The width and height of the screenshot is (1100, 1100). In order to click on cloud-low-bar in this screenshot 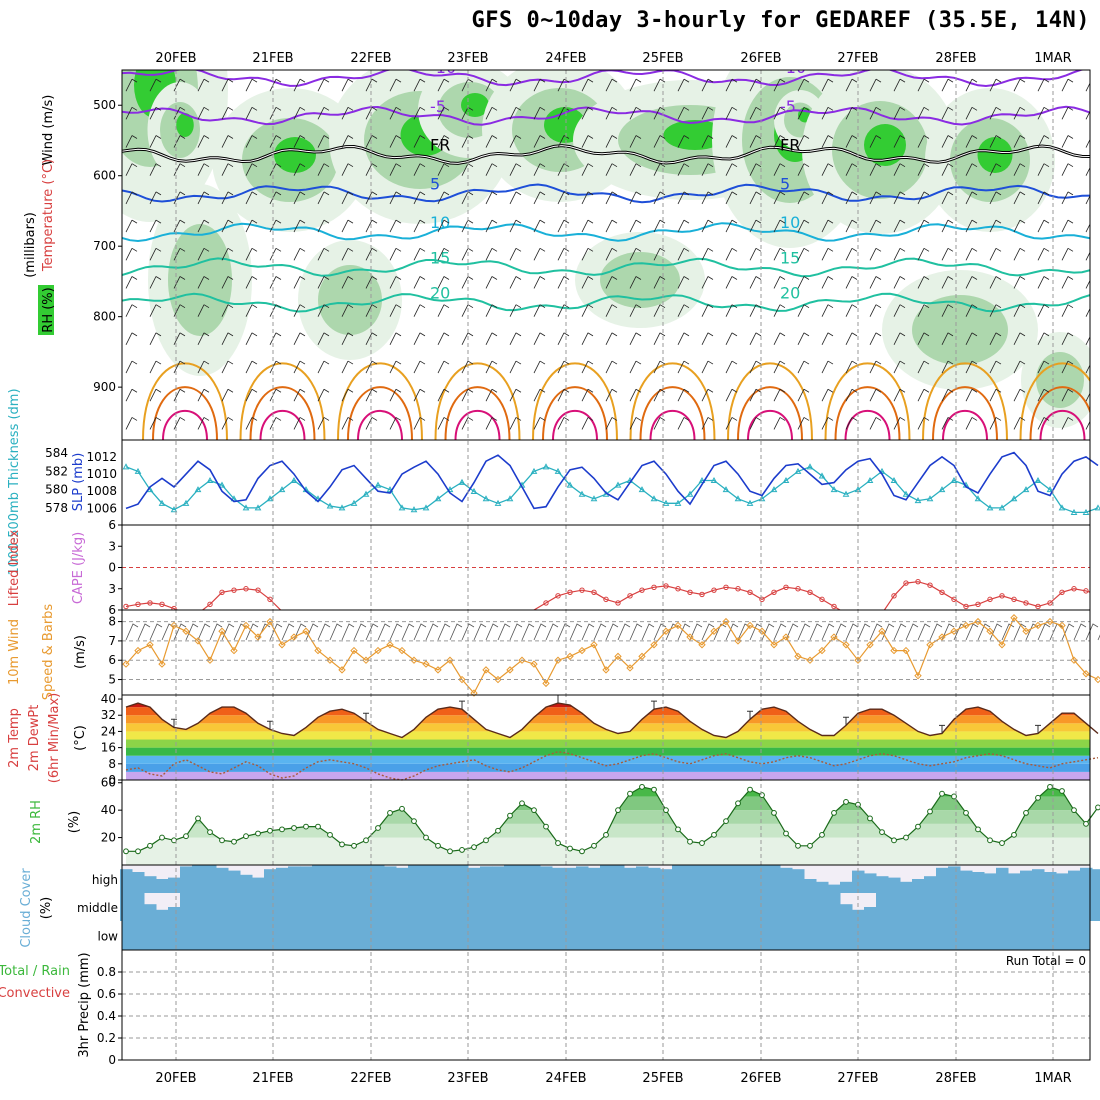, I will do `click(606, 935)`.